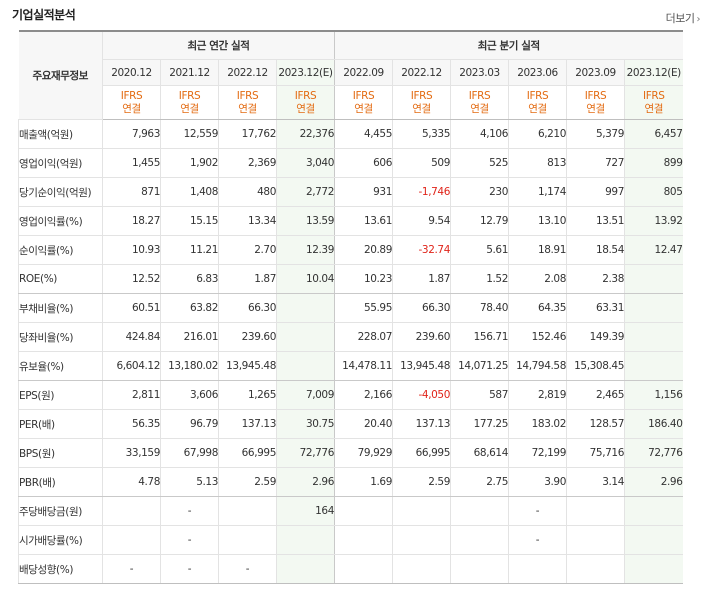  I want to click on group-annual-header: 최근 연간 실적, so click(218, 45).